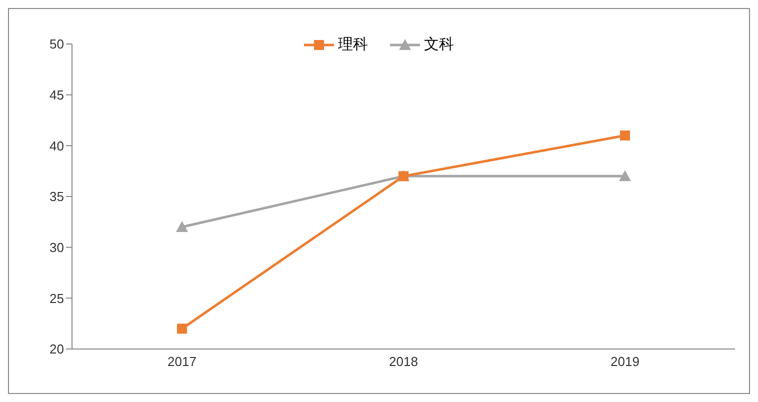  Describe the element at coordinates (57, 44) in the screenshot. I see `y-tick-label: 50` at that location.